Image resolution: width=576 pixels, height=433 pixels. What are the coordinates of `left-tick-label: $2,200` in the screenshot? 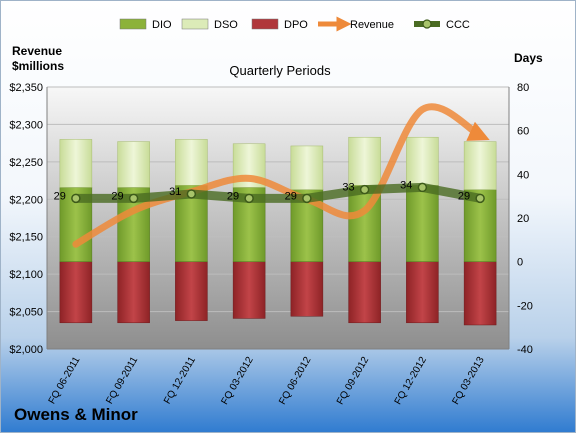 It's located at (26, 200).